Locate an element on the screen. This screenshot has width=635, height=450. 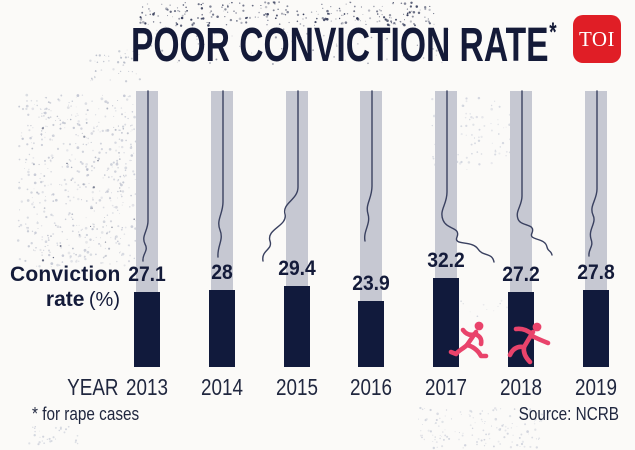
y-axis-label-rate: rate is located at coordinates (65, 299).